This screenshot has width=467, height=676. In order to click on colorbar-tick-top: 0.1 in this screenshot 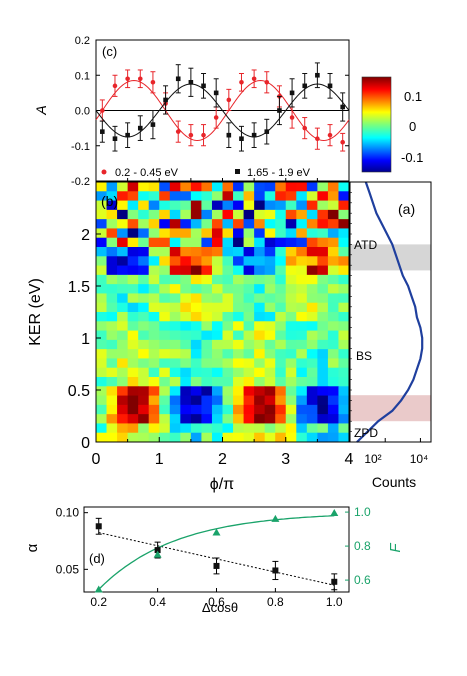, I will do `click(413, 96)`.